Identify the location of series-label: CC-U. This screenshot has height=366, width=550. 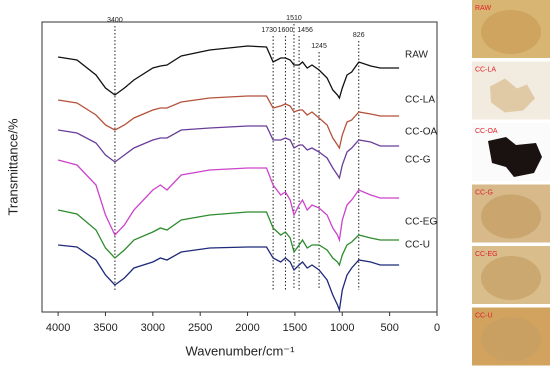
(417, 245).